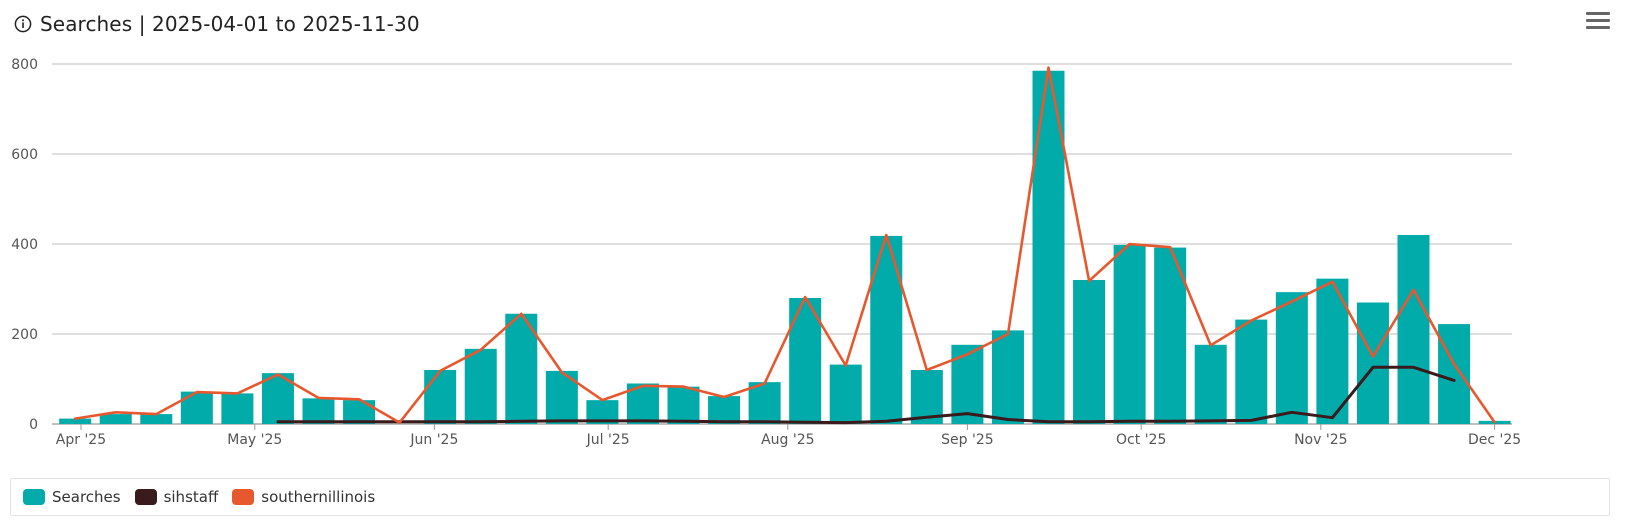 This screenshot has height=520, width=1628. Describe the element at coordinates (1141, 440) in the screenshot. I see `x-tick-label: Oct '25` at that location.